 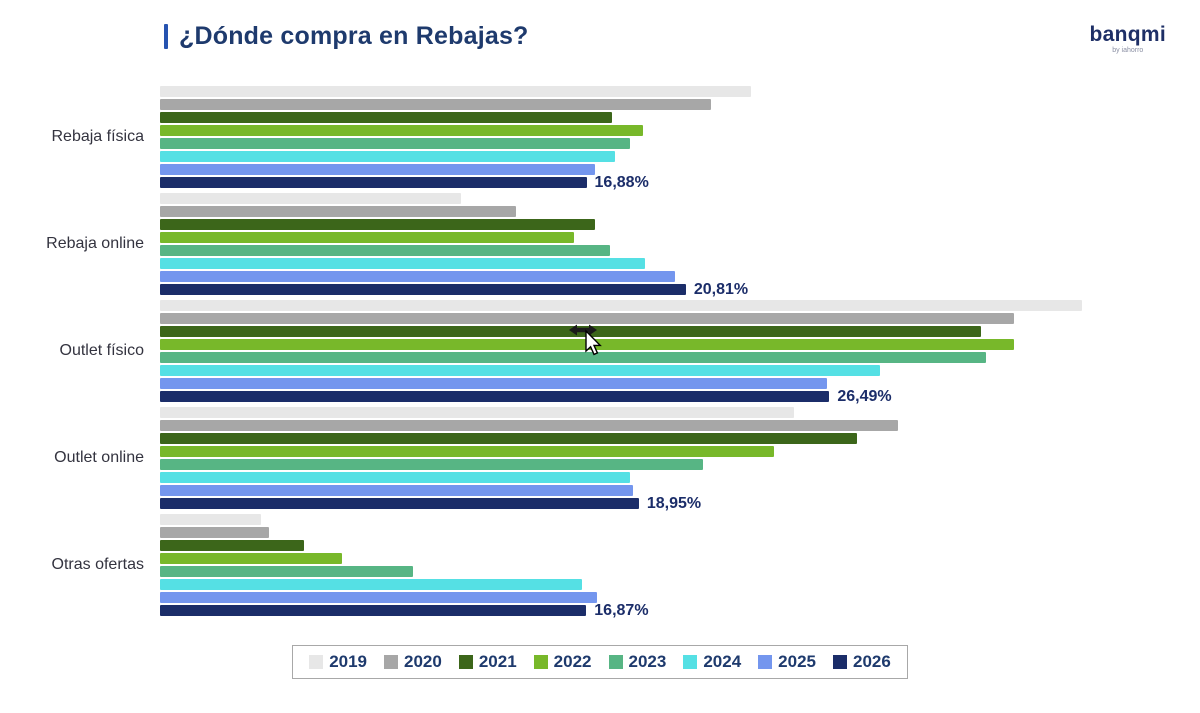 I want to click on value-label-rebaja-online: 20,81%, so click(x=721, y=289).